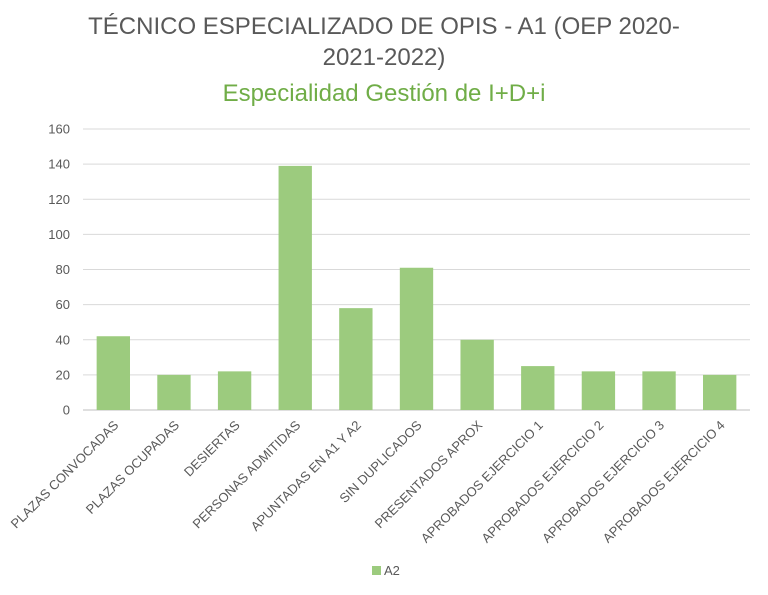 This screenshot has width=768, height=595. I want to click on y-tick-label: 100, so click(59, 234).